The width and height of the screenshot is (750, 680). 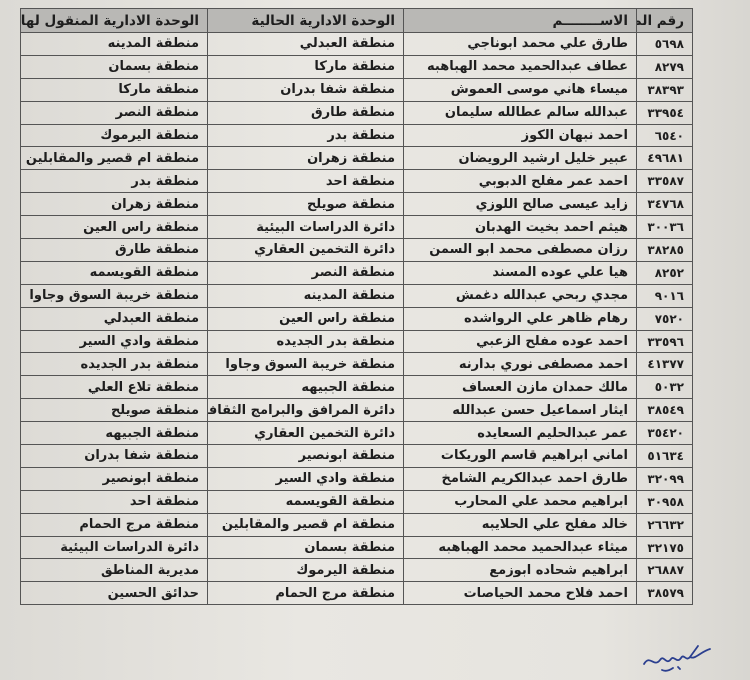 What do you see at coordinates (114, 44) in the screenshot?
I see `cell-new-unit: منطقة المدينه` at bounding box center [114, 44].